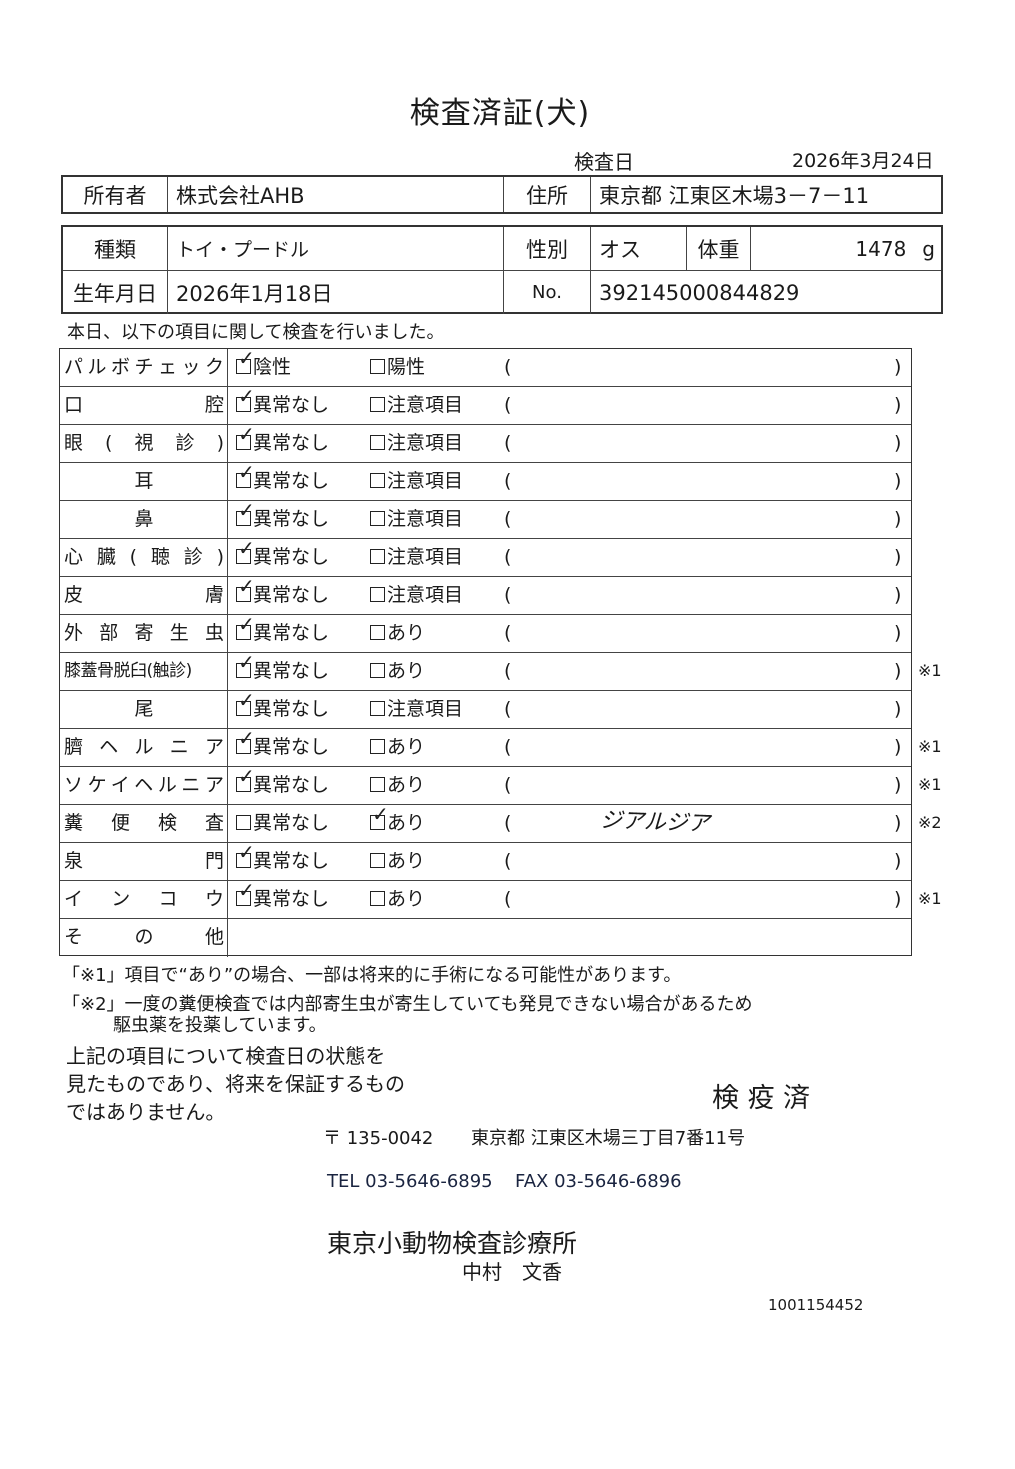  What do you see at coordinates (397, 822) in the screenshot?
I see `option-2: ✓ あり` at bounding box center [397, 822].